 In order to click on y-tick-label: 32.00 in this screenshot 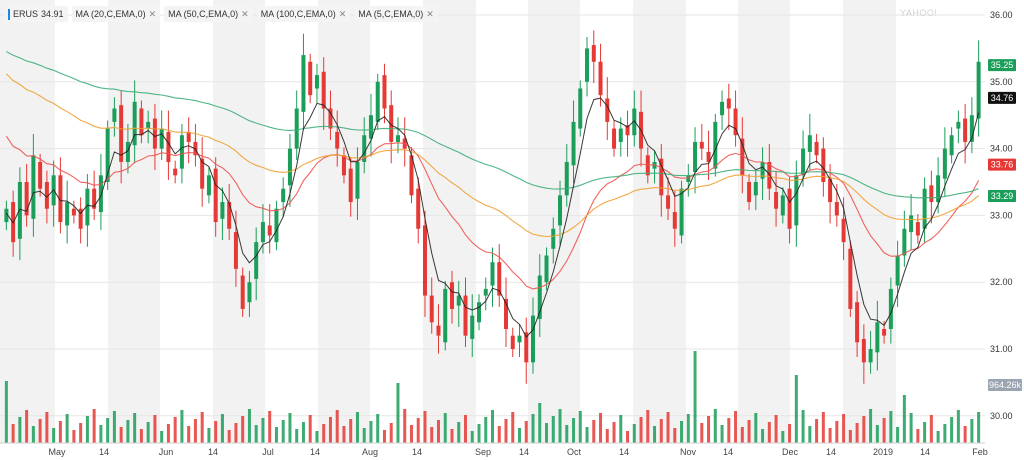, I will do `click(1001, 282)`.